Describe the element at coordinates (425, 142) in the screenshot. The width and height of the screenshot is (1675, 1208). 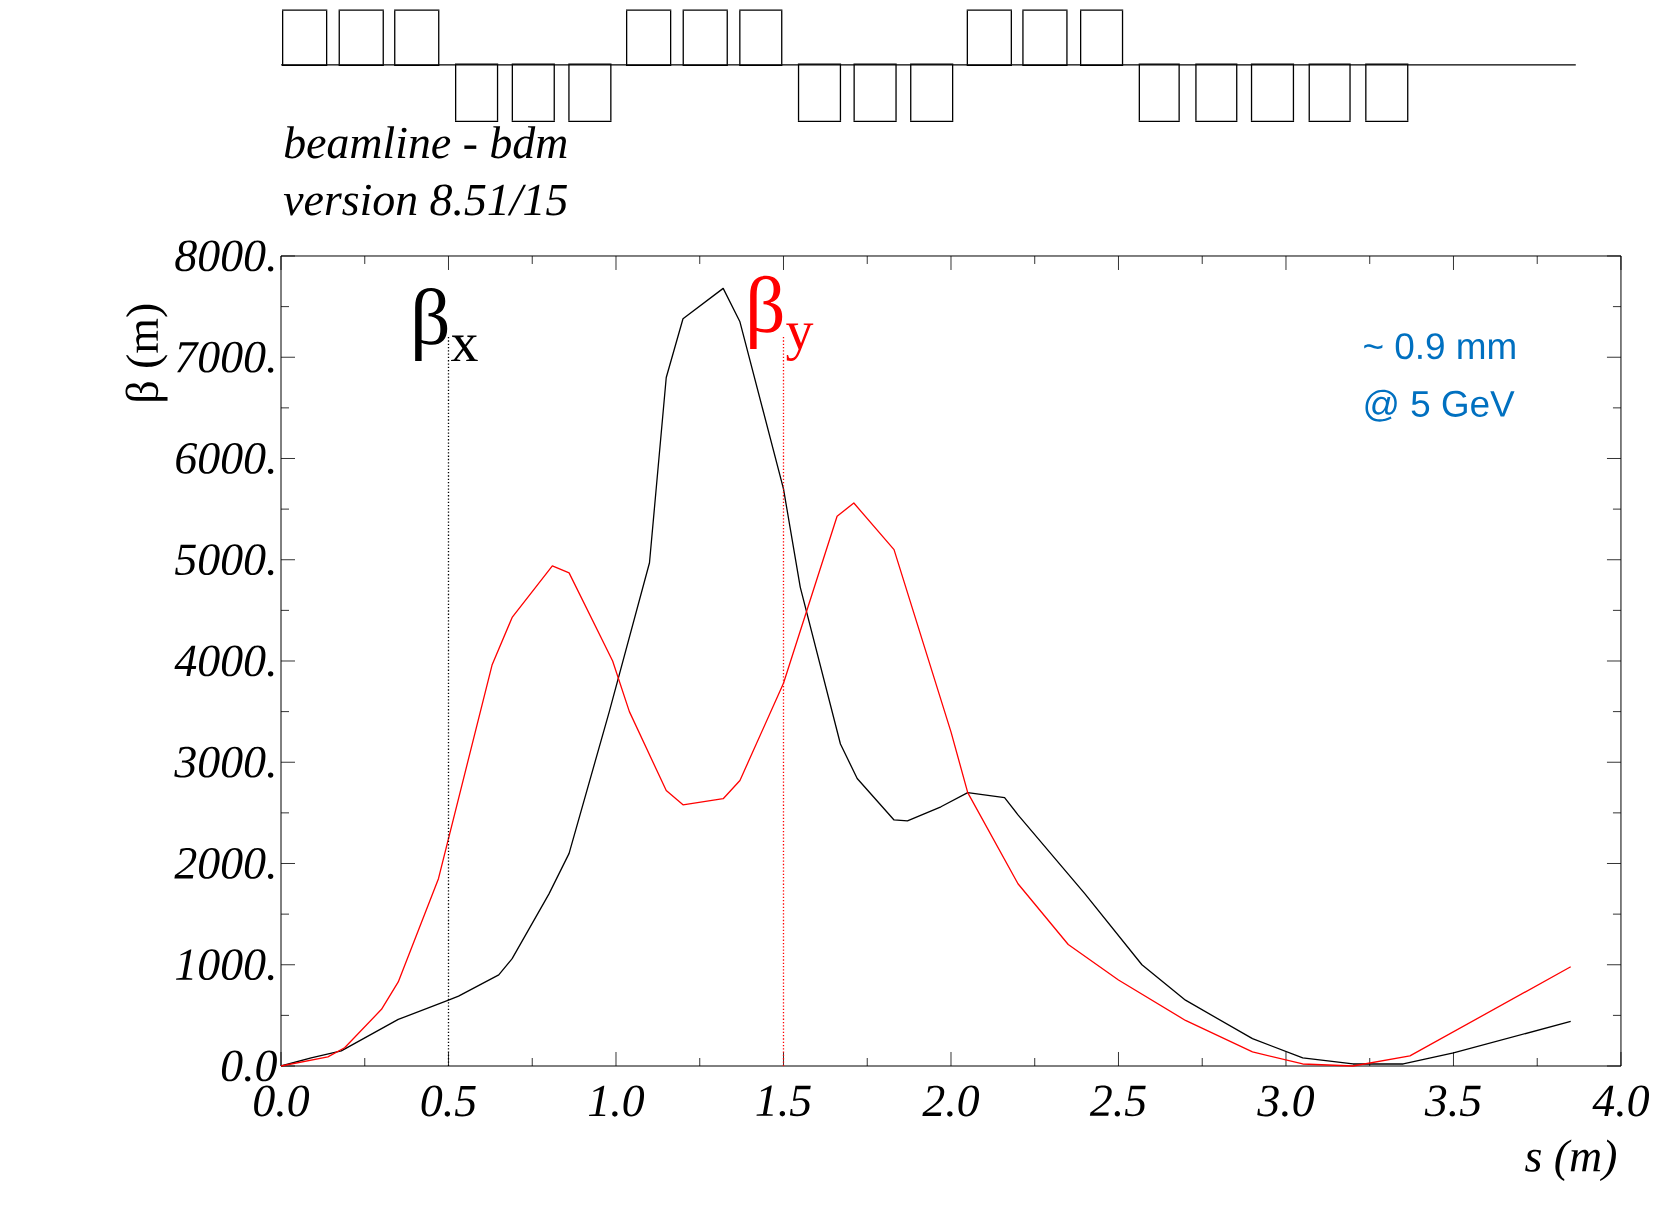
I see `chart-title: beamline - bdm` at that location.